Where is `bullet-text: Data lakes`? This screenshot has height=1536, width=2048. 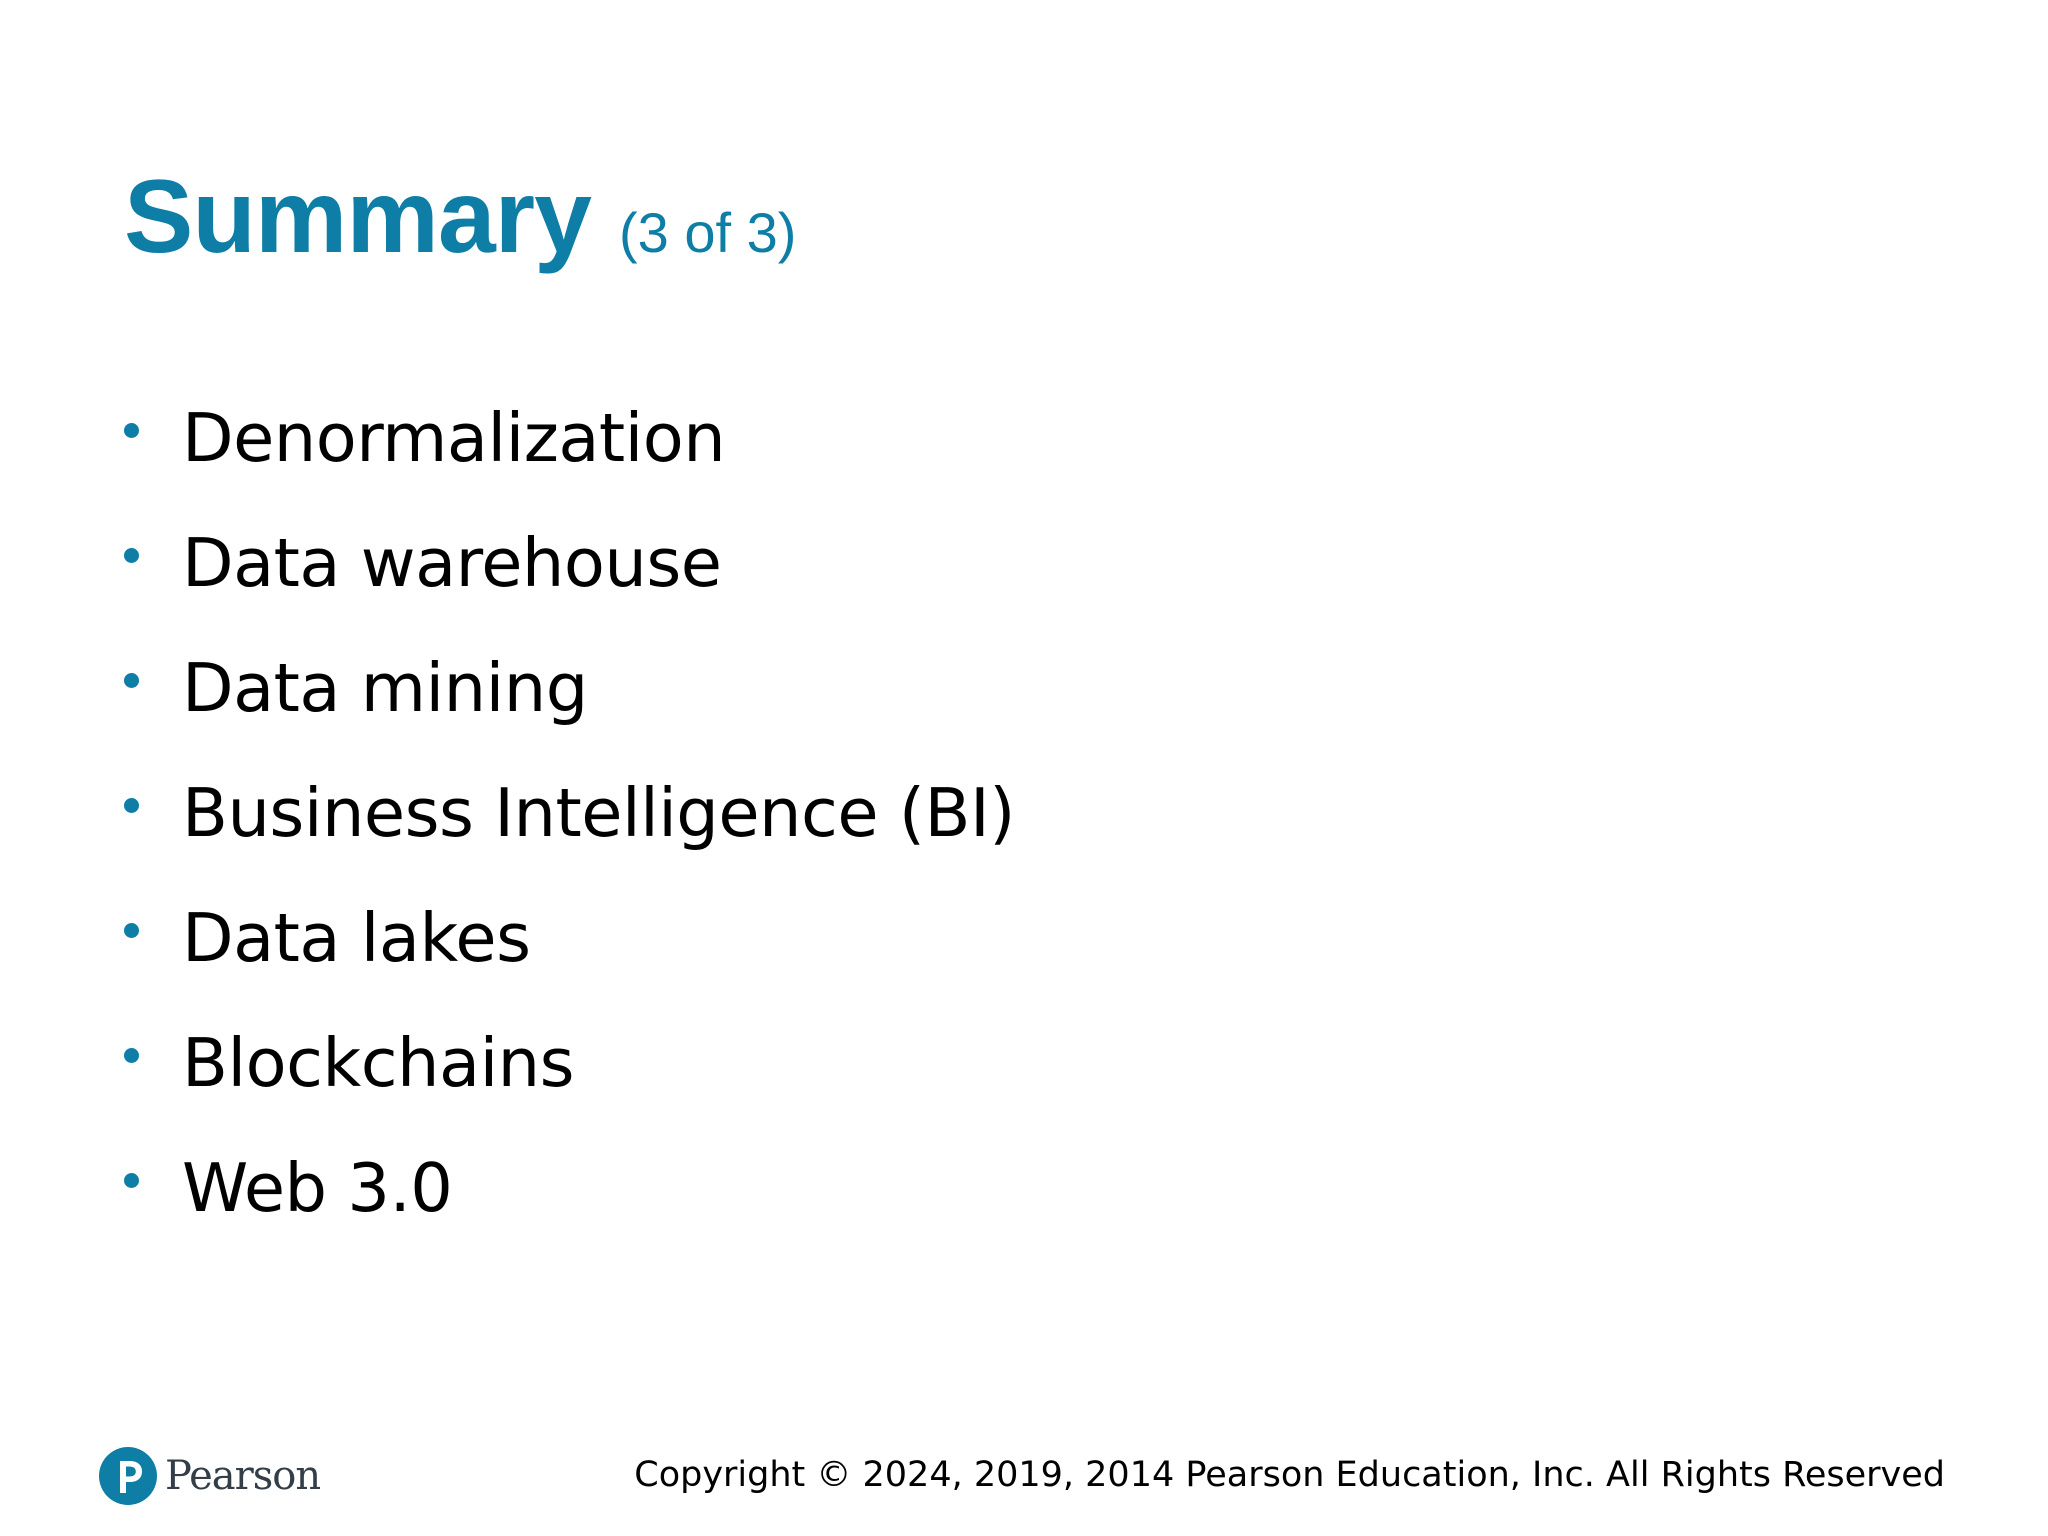 bullet-text: Data lakes is located at coordinates (356, 937).